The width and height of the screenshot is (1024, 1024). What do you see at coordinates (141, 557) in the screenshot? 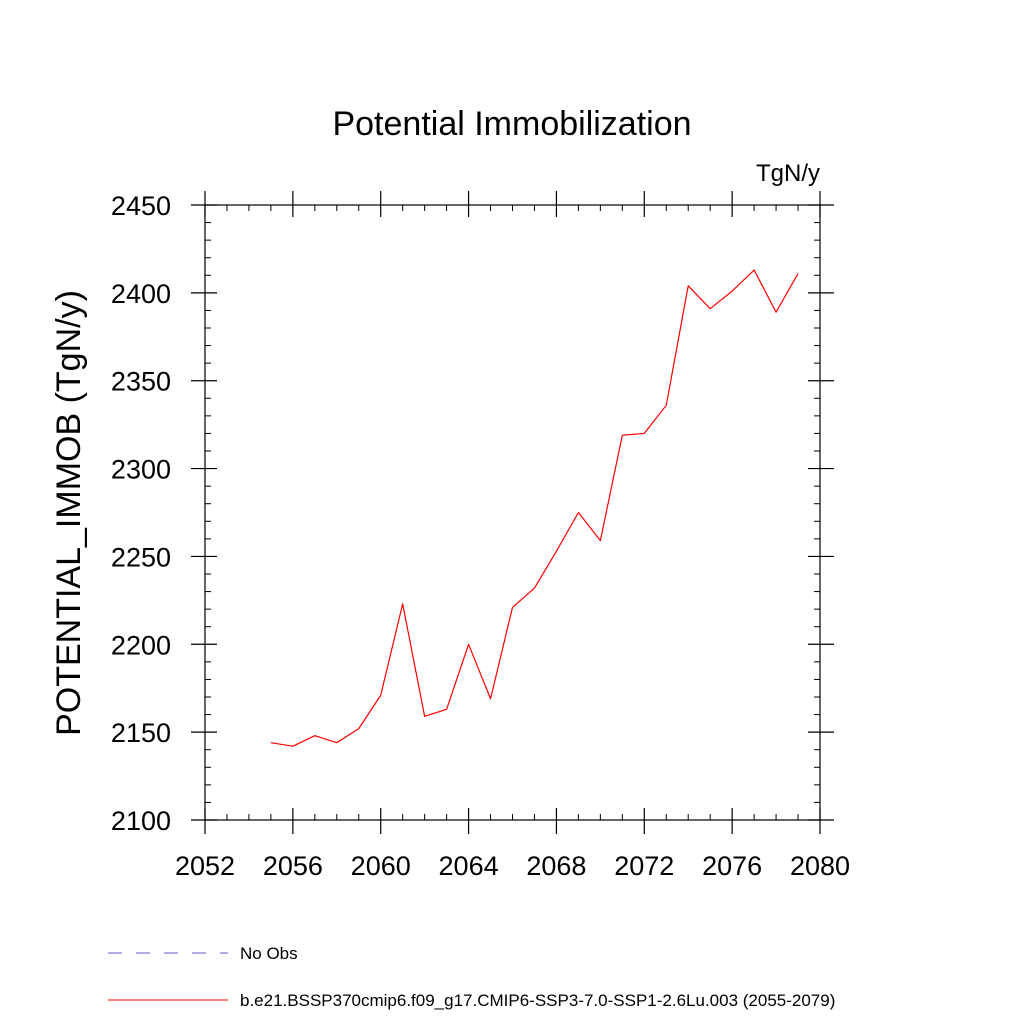
I see `y-tick-label: 2250` at bounding box center [141, 557].